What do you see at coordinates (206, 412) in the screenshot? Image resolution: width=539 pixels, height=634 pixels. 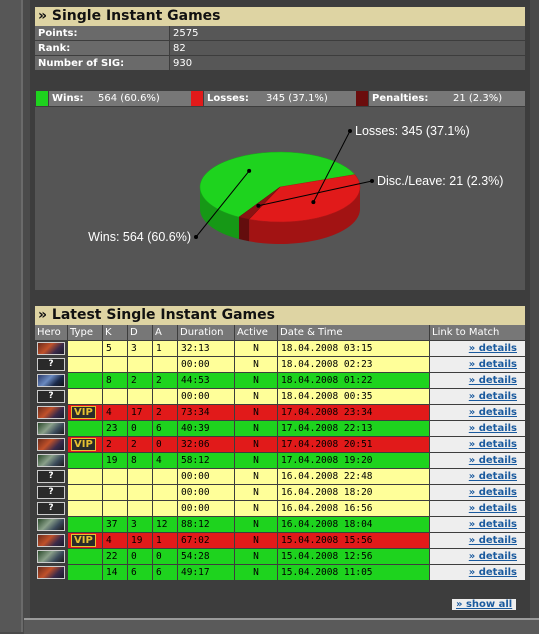 I see `duration-cell: 73:34` at bounding box center [206, 412].